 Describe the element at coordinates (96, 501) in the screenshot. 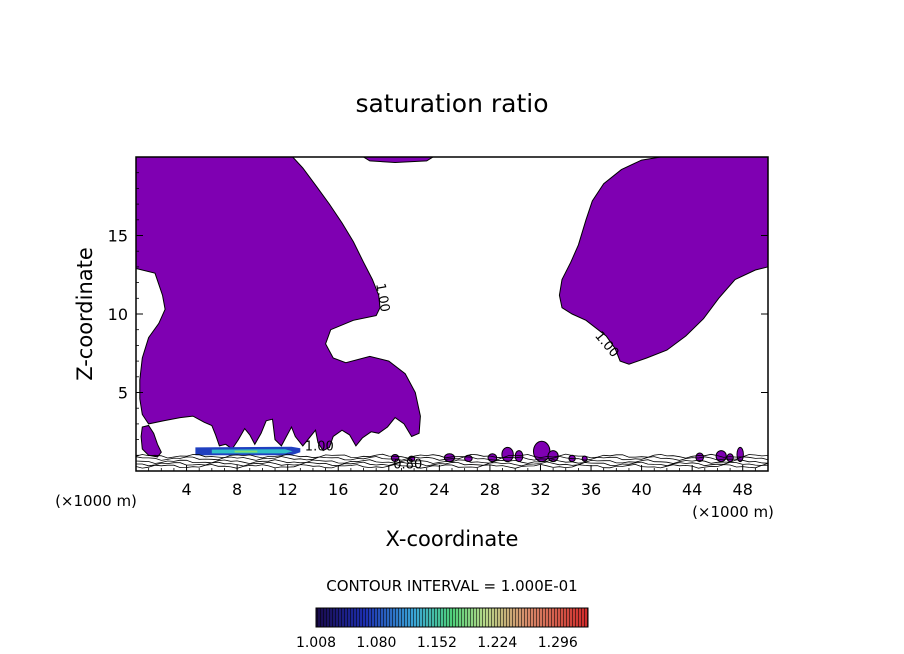

I see `x-unit-left: (×1000 m)` at that location.